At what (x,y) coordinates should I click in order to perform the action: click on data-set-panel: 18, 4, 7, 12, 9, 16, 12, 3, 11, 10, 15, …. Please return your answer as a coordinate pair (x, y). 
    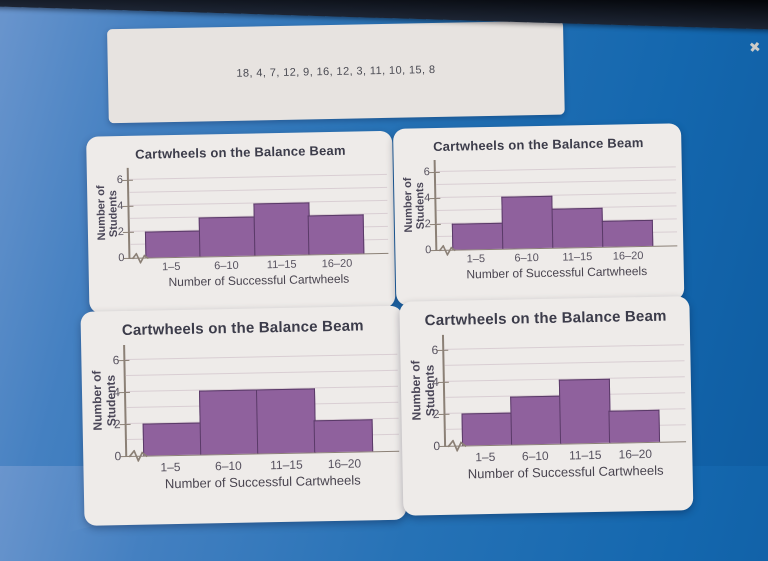
    Looking at the image, I should click on (336, 72).